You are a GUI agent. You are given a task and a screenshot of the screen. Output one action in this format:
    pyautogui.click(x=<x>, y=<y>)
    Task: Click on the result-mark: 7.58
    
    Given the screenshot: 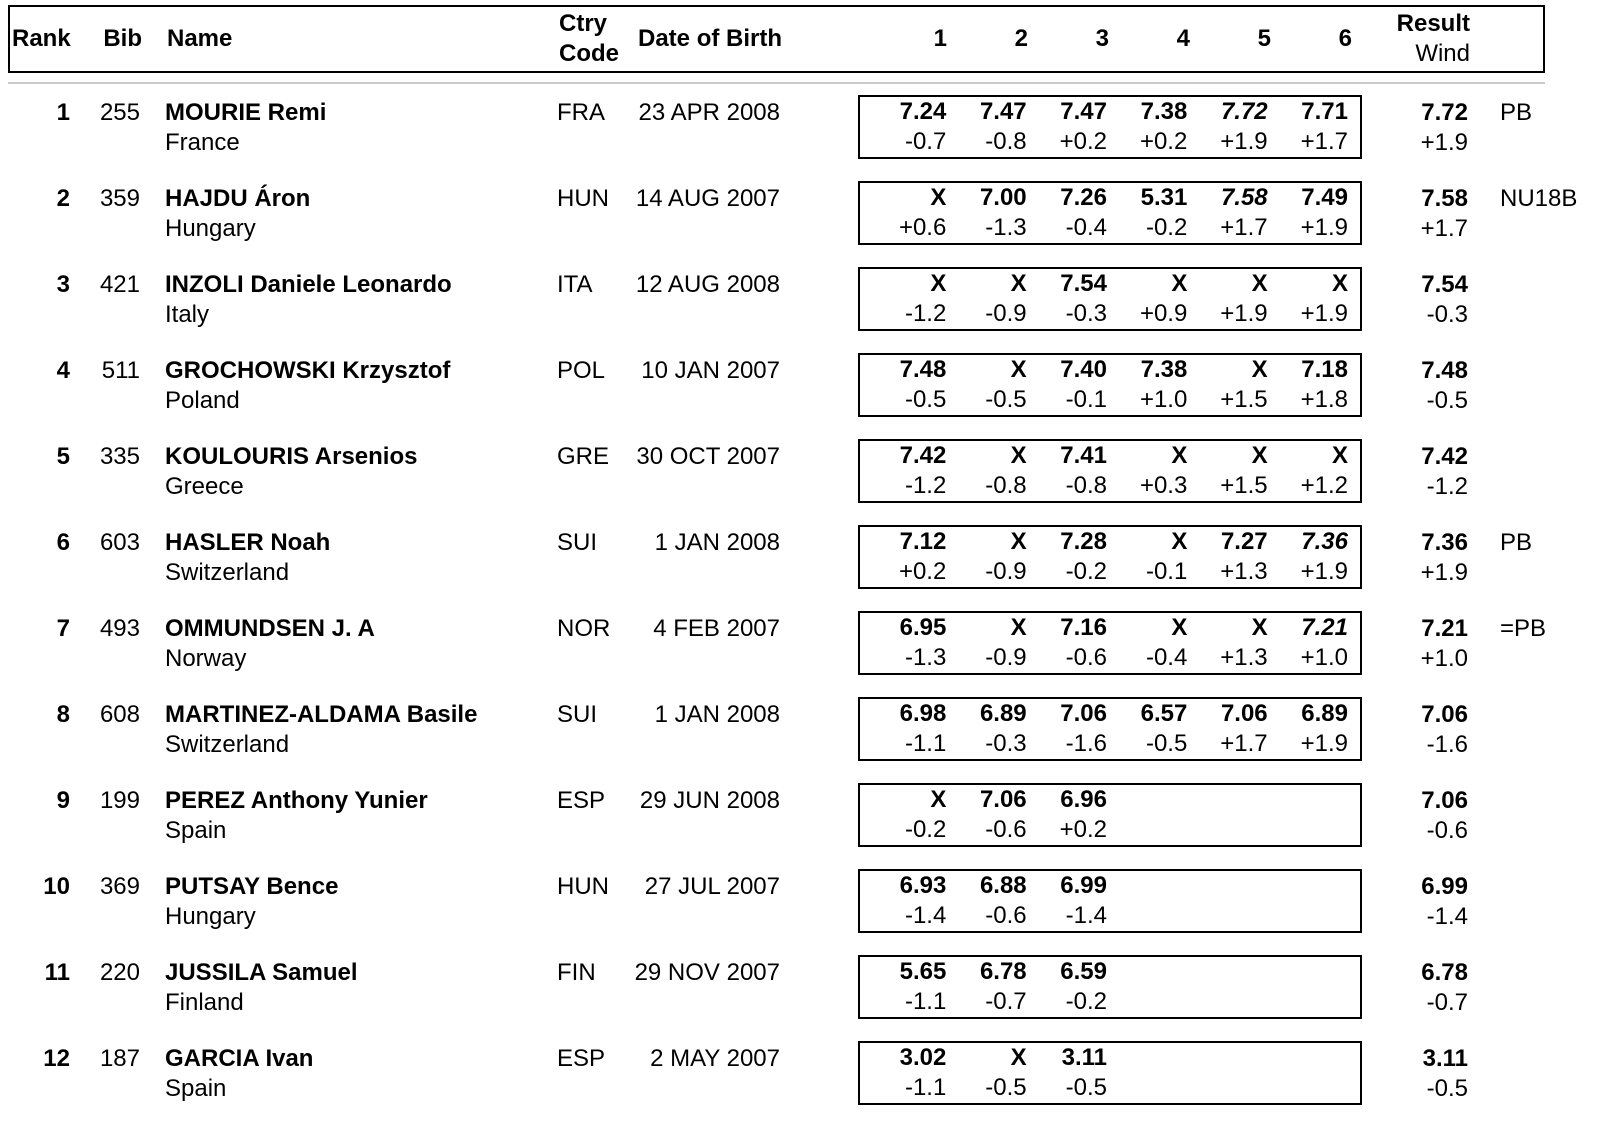 What is the action you would take?
    pyautogui.click(x=1444, y=198)
    